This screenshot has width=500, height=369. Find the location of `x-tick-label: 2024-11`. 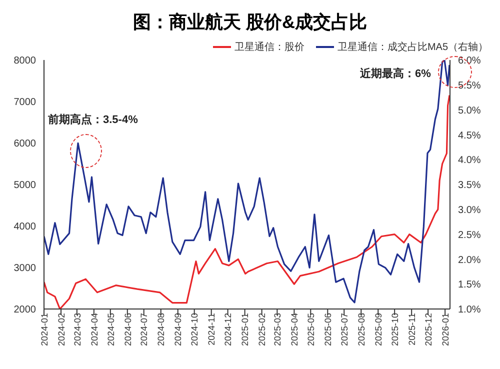

x-tick-label: 2024-11 is located at coordinates (211, 329).